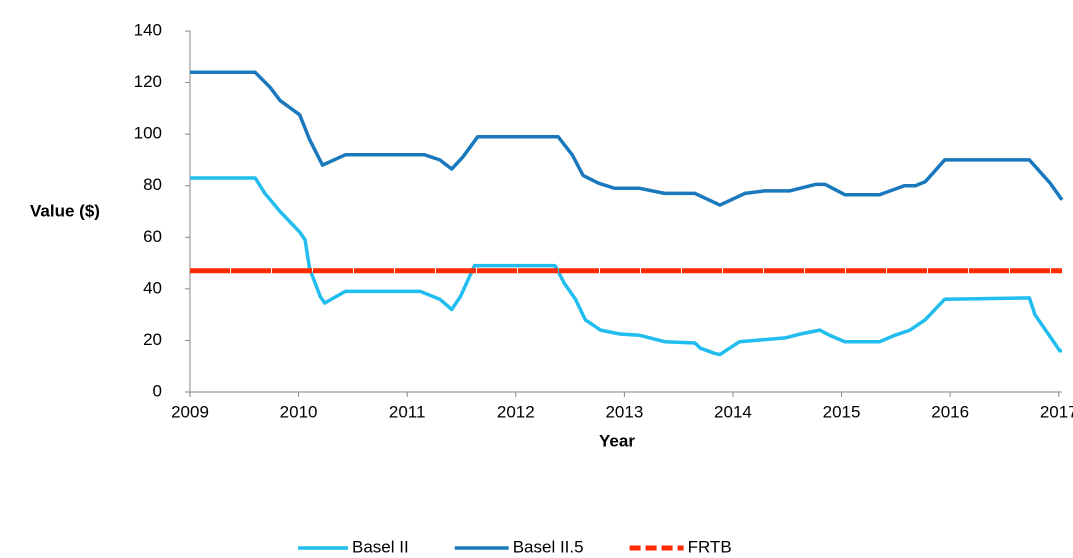  I want to click on legend-label: FRTB, so click(710, 546).